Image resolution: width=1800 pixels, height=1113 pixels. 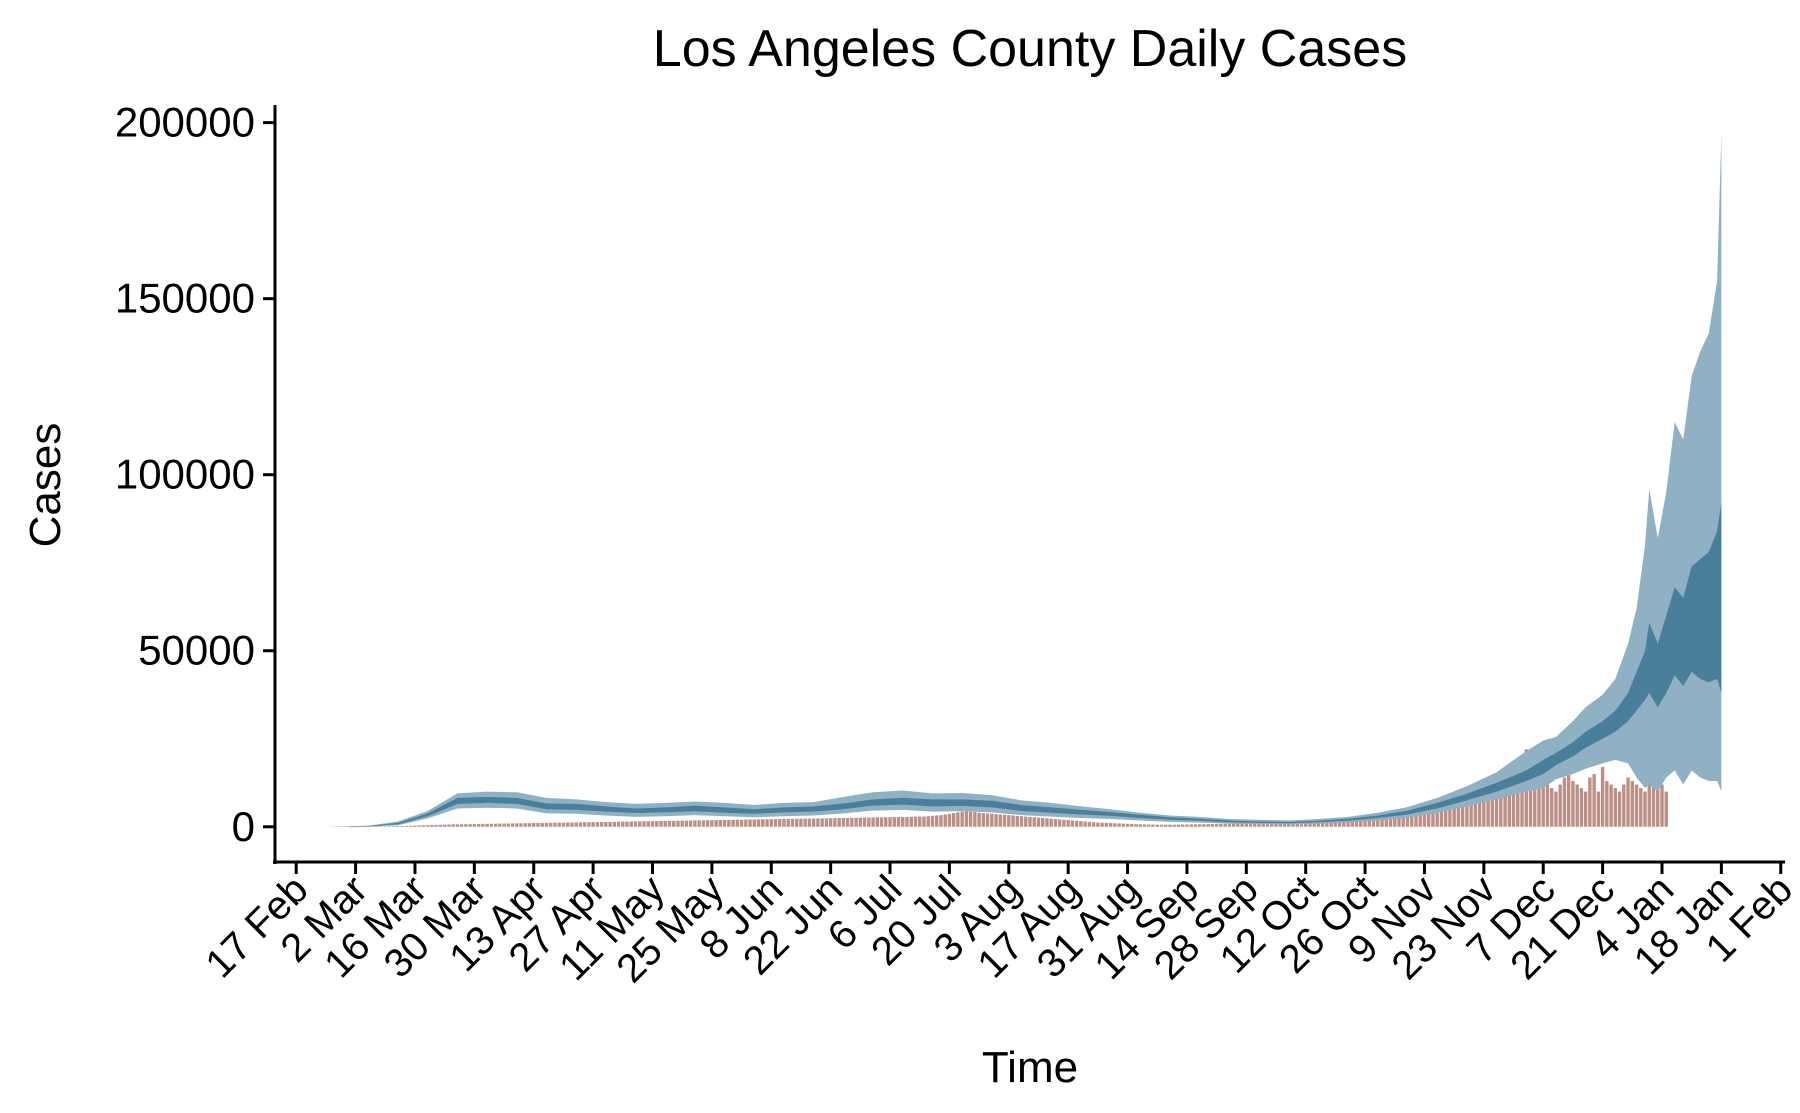 What do you see at coordinates (1030, 1067) in the screenshot?
I see `x-axis-title: Time` at bounding box center [1030, 1067].